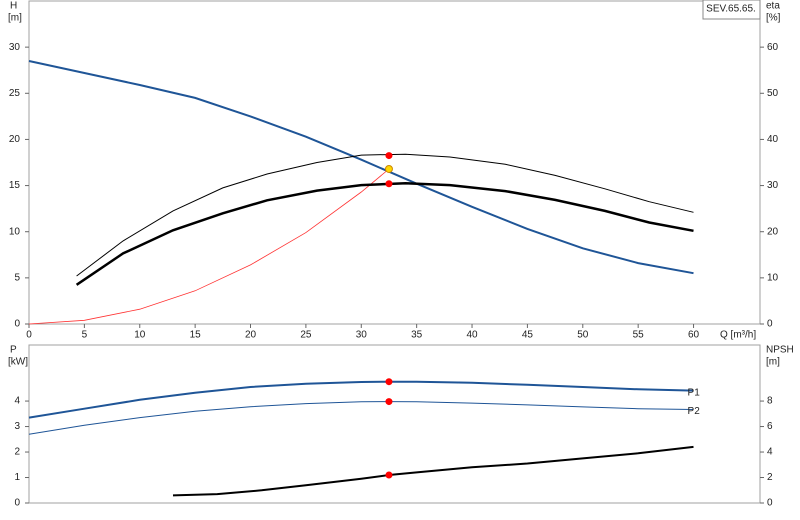  I want to click on y2-tick-label: 40, so click(773, 139).